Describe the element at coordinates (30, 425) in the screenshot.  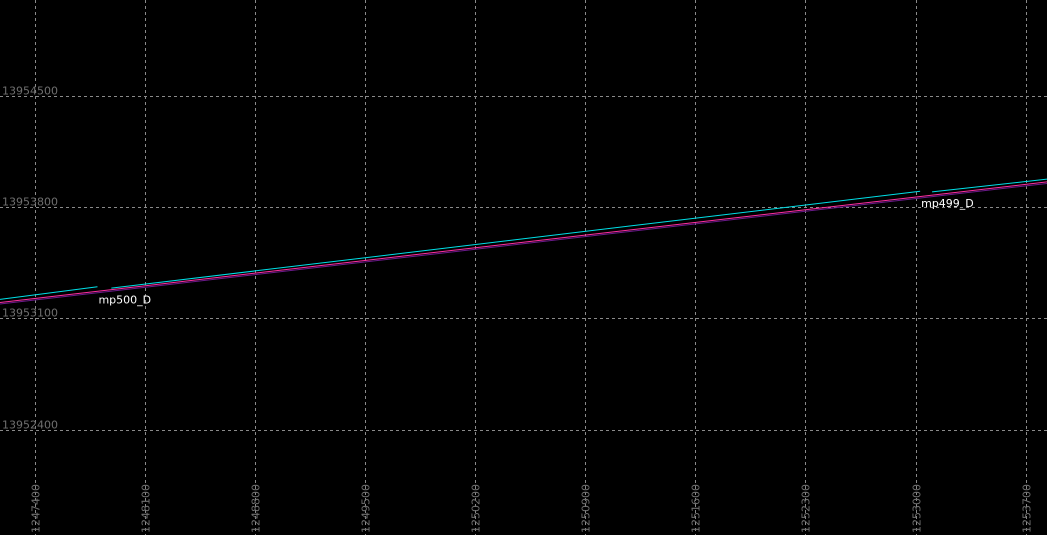
I see `y-axis-tick-label: 13952400` at that location.